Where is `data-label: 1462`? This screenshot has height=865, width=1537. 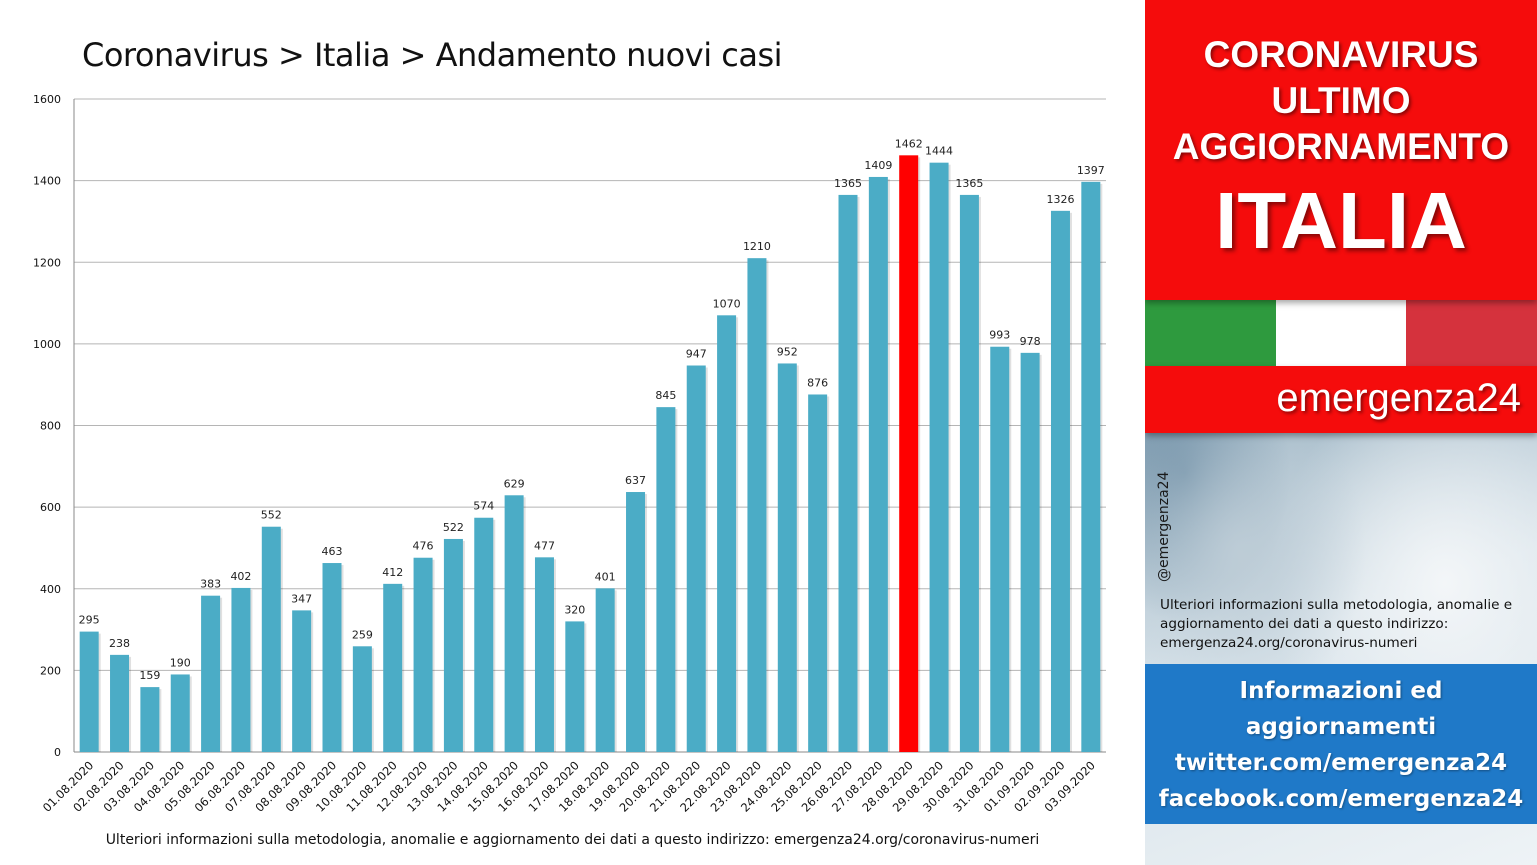 data-label: 1462 is located at coordinates (909, 143).